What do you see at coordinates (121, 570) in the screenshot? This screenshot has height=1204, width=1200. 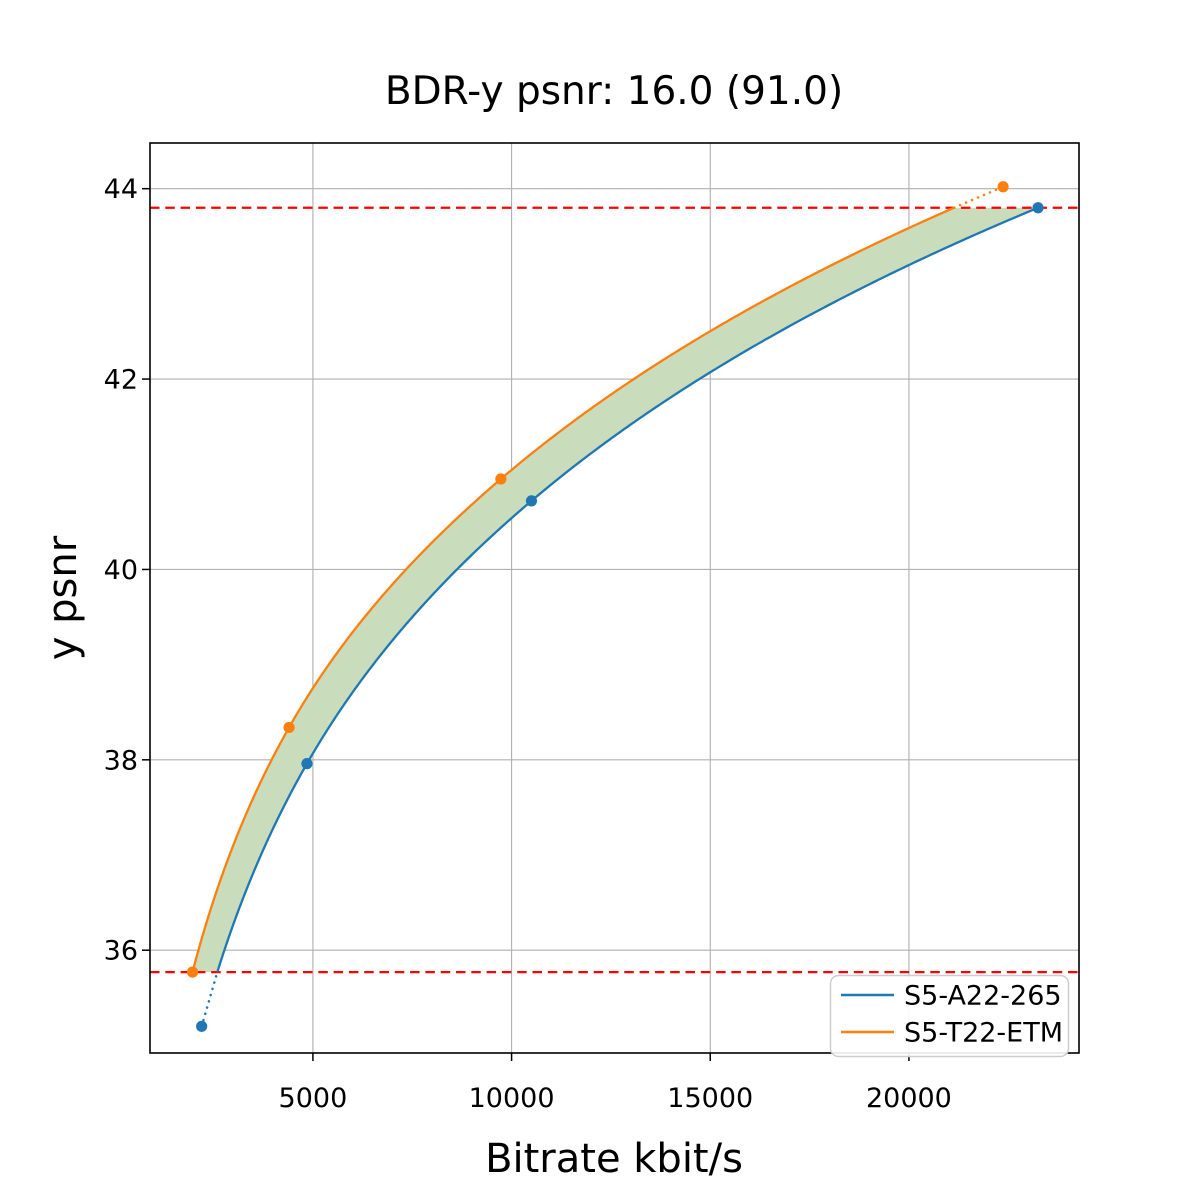 I see `y-tick-label: 40` at bounding box center [121, 570].